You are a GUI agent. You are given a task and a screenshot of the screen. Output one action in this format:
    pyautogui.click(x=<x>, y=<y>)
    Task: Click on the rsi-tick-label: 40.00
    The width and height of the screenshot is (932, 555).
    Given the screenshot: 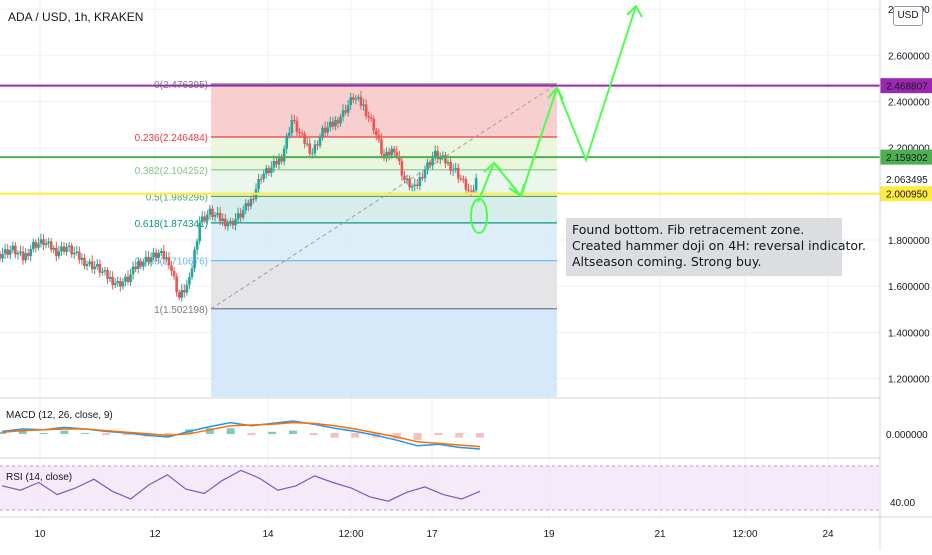 What is the action you would take?
    pyautogui.click(x=902, y=503)
    